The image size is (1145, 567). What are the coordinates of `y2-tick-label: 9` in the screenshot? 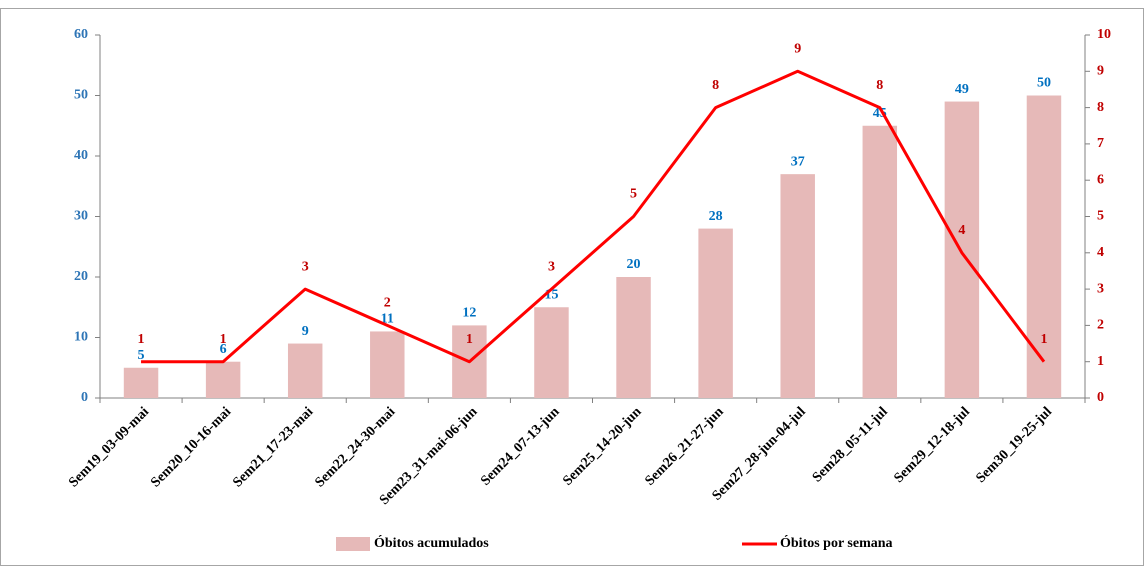 It's located at (1100, 71).